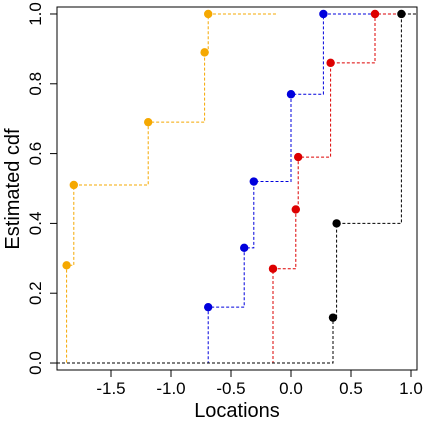 This screenshot has height=423, width=423. I want to click on y-tick-label: 1.0, so click(35, 14).